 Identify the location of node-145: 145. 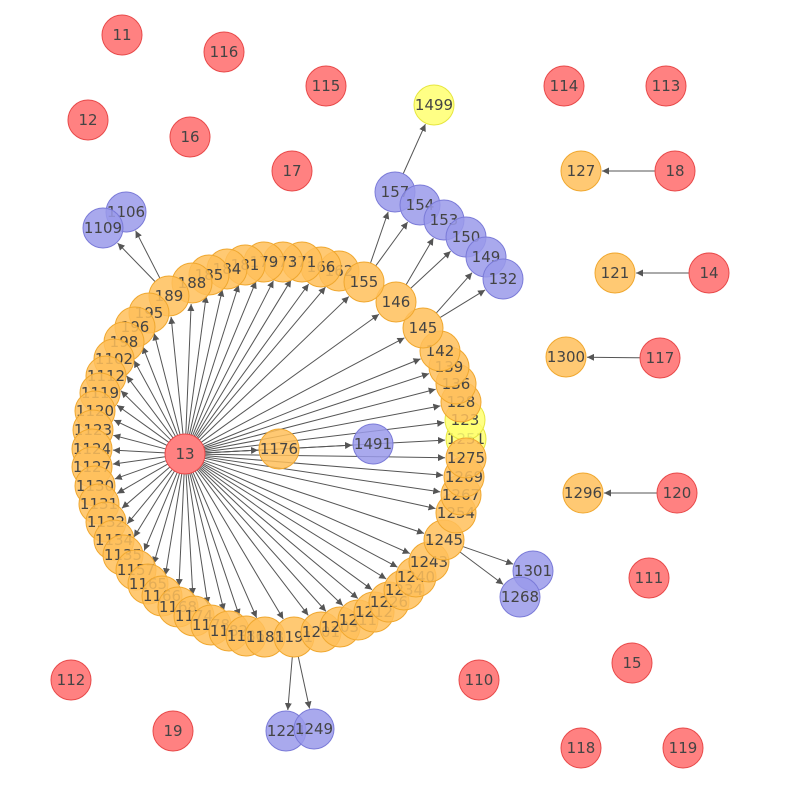
(423, 328).